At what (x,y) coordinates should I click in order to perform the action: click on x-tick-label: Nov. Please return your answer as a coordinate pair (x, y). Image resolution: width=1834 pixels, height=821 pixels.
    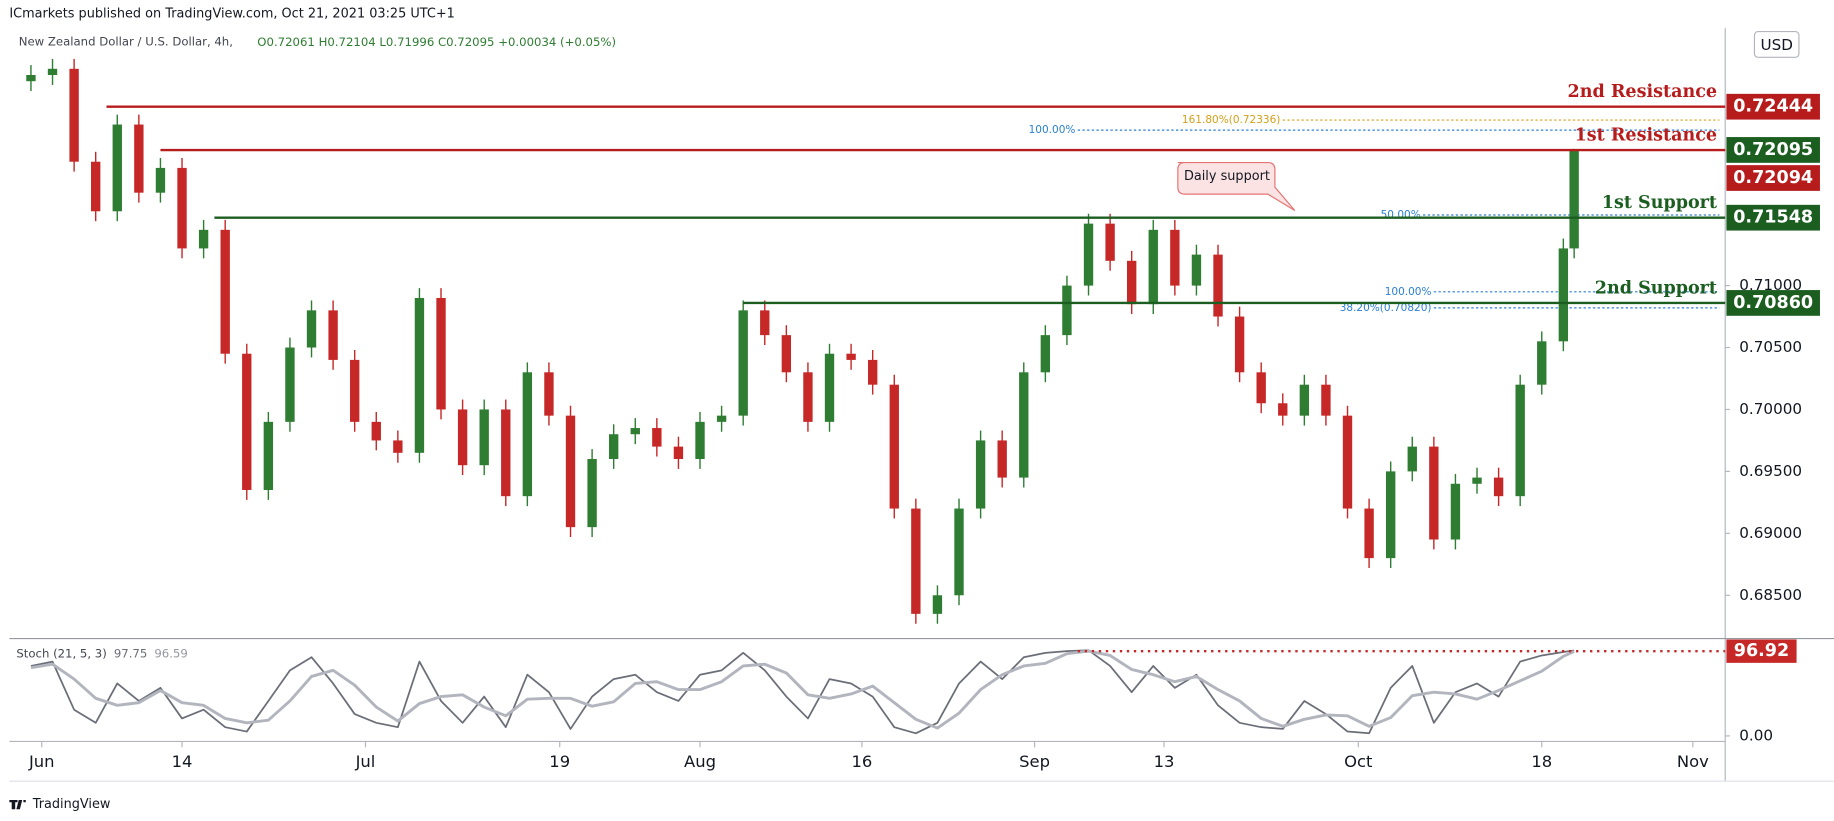
    Looking at the image, I should click on (1693, 761).